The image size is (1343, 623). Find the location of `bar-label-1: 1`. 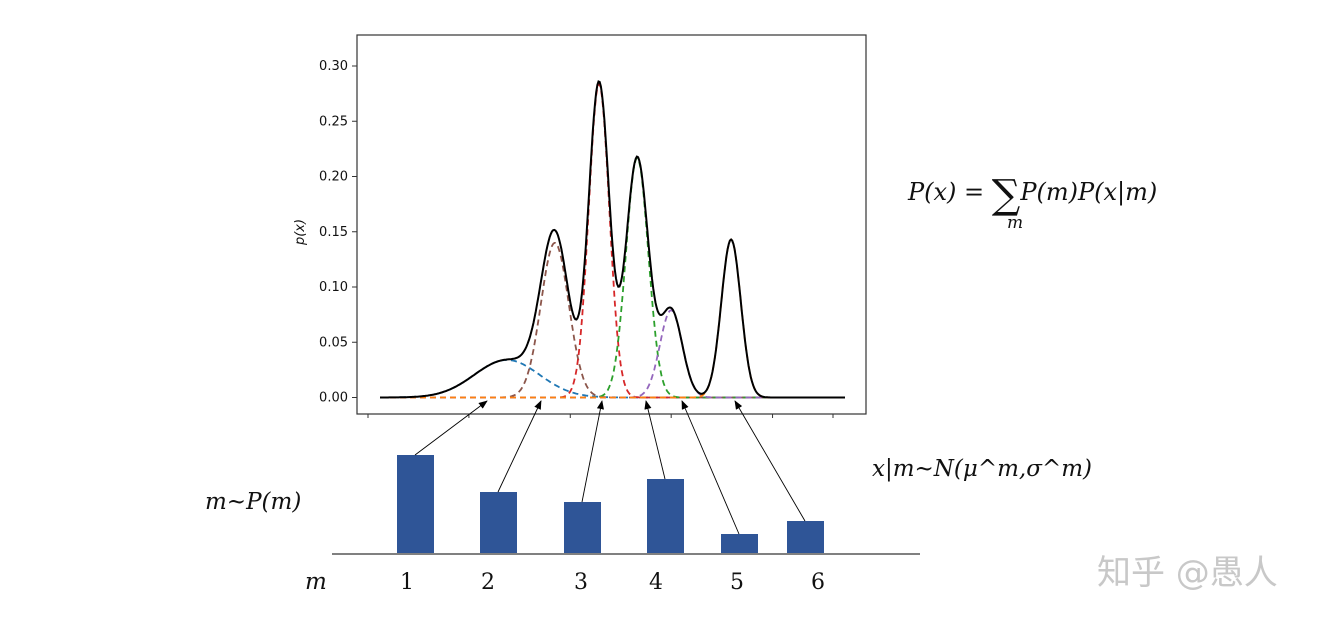

bar-label-1: 1 is located at coordinates (407, 582).